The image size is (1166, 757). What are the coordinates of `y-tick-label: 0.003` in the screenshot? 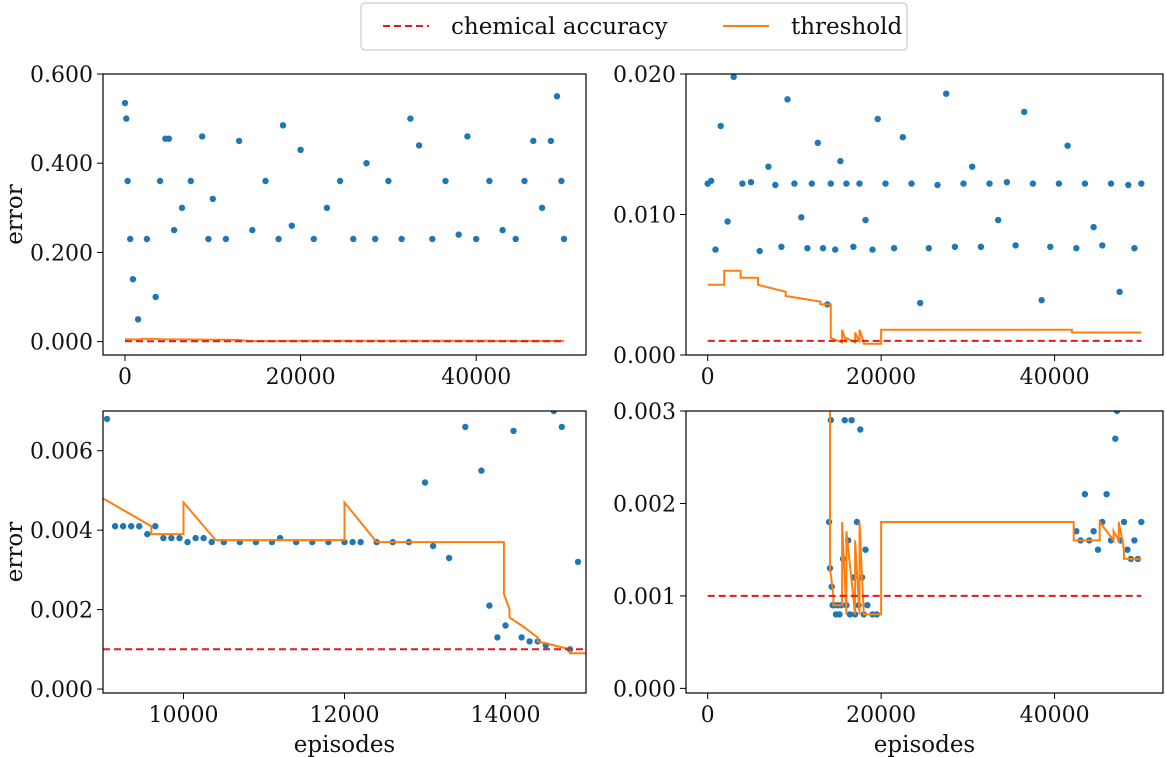 It's located at (644, 412).